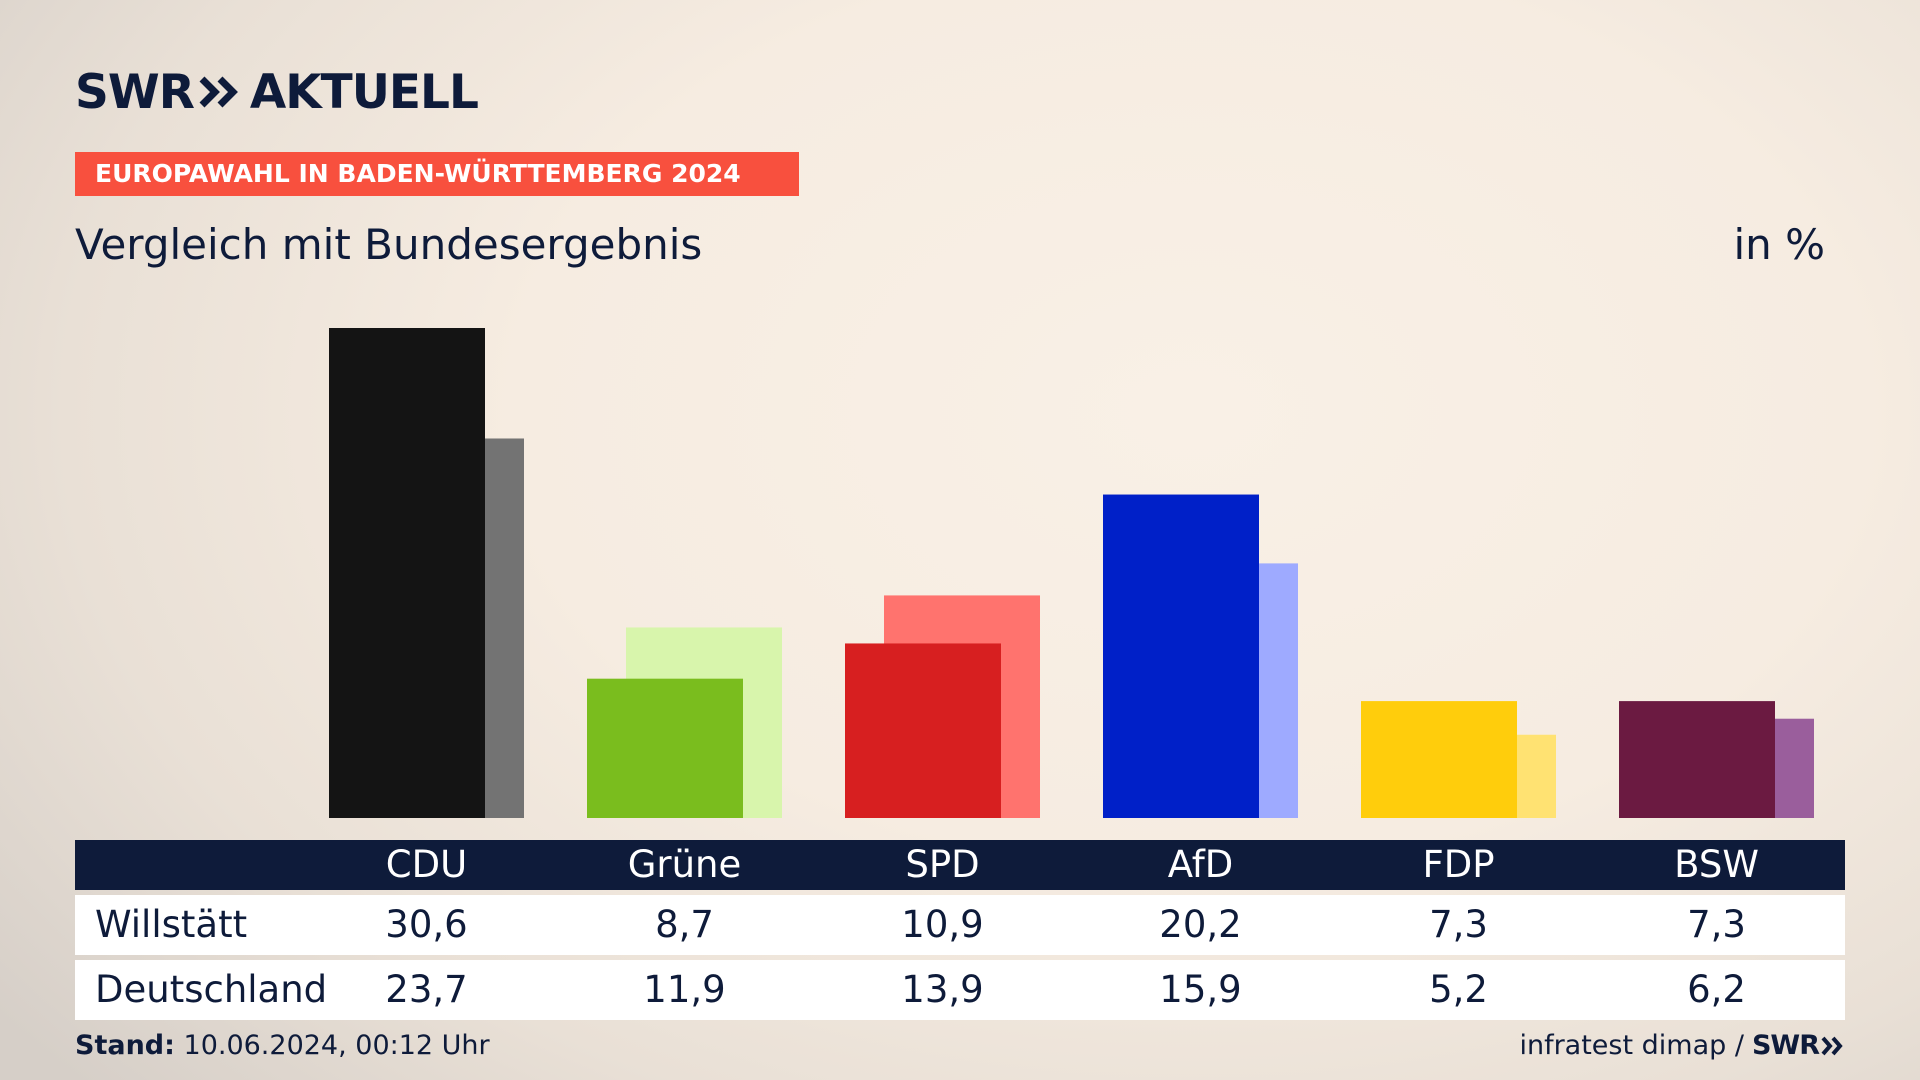  Describe the element at coordinates (426, 989) in the screenshot. I see `value-cell: 23,7` at that location.